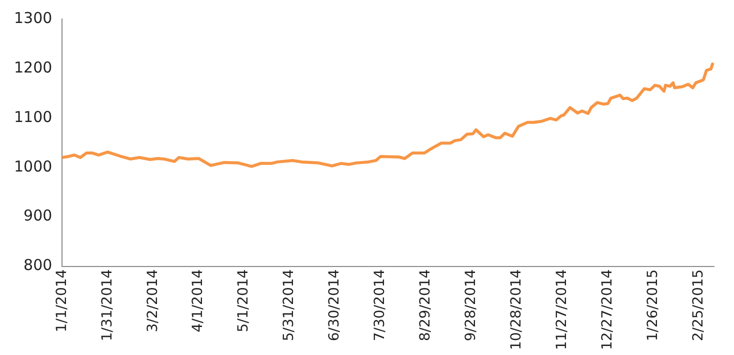  Describe the element at coordinates (516, 309) in the screenshot. I see `x-tick-label: 10/28/2014` at that location.